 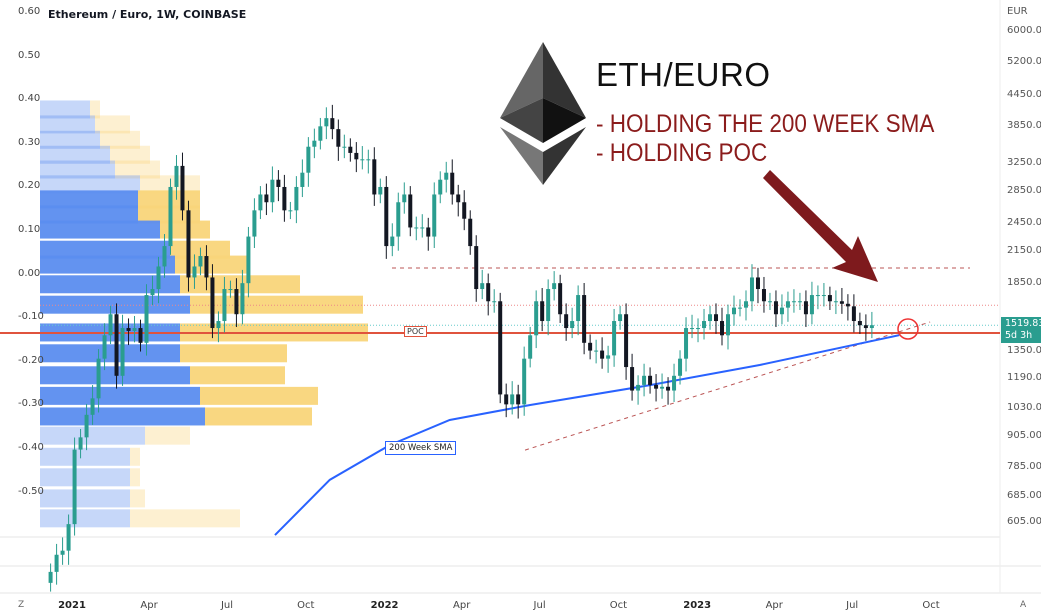 What do you see at coordinates (21, 605) in the screenshot?
I see `zoom-reset-button: Z` at bounding box center [21, 605].